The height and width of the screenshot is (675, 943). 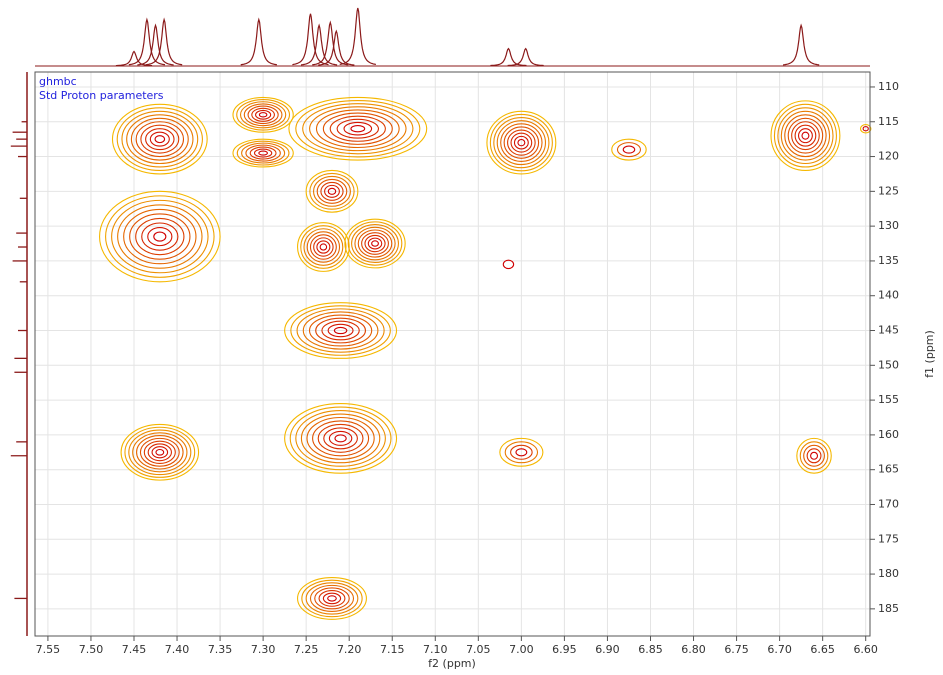 I want to click on x-tick-label: 6.75, so click(x=736, y=649).